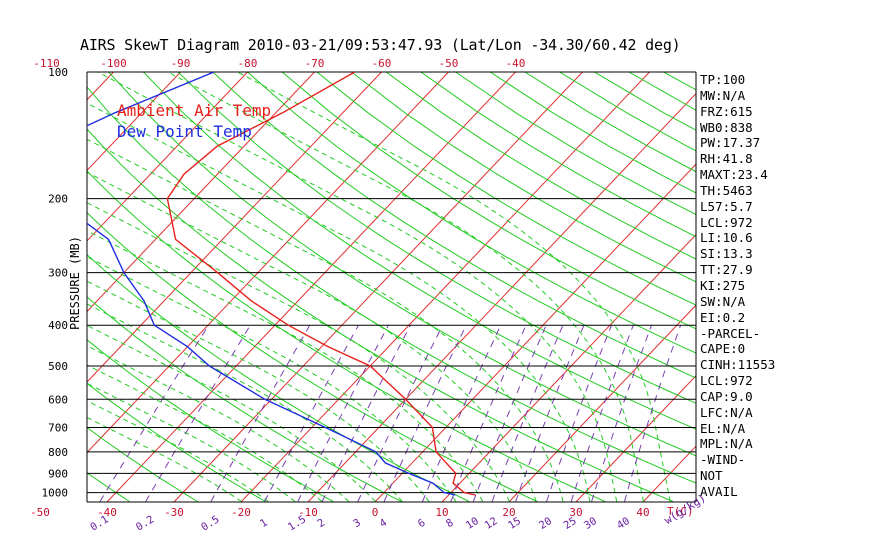  What do you see at coordinates (491, 523) in the screenshot?
I see `mixing-ratio-tick-label: 12` at bounding box center [491, 523].